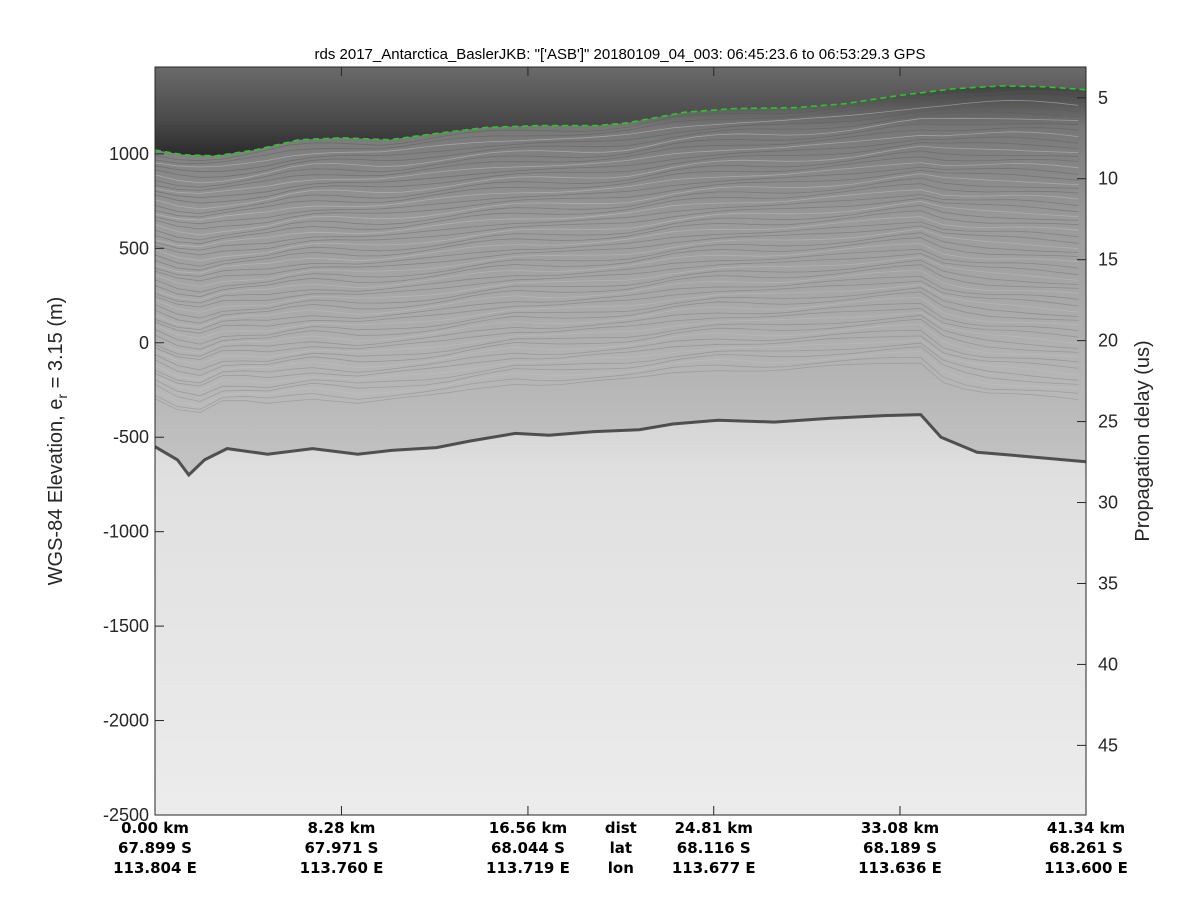  Describe the element at coordinates (714, 868) in the screenshot. I see `x-label-lon: 113.677 E` at that location.